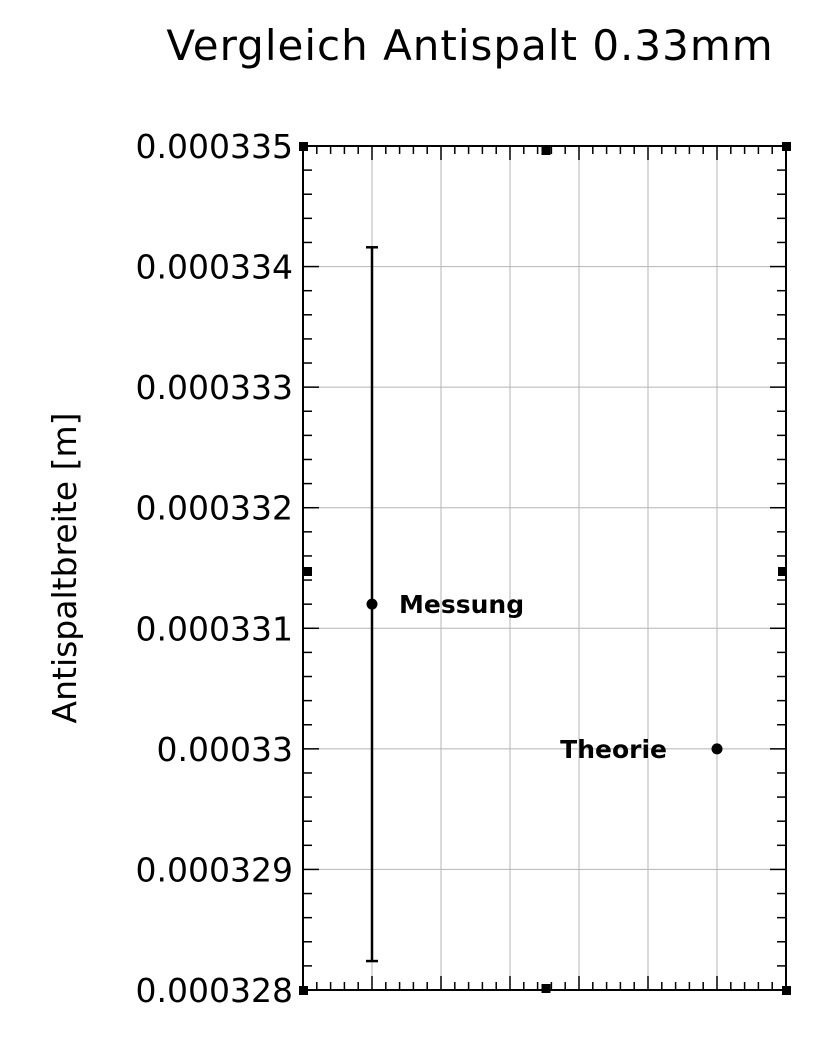 Image resolution: width=829 pixels, height=1043 pixels. I want to click on y-tick-label: 0.000334, so click(214, 267).